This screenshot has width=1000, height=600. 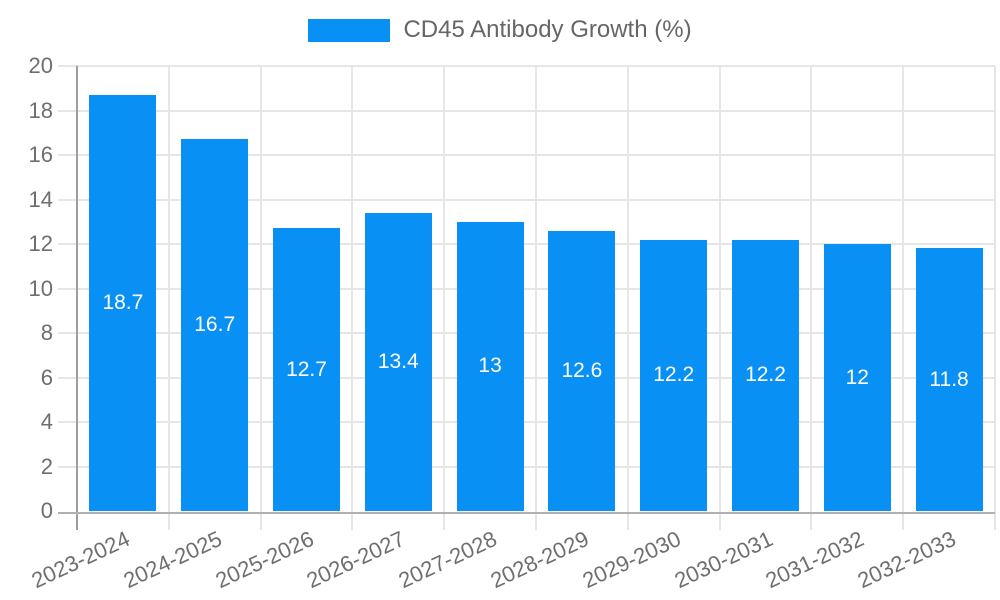 I want to click on bar-value-label: 12, so click(x=857, y=377).